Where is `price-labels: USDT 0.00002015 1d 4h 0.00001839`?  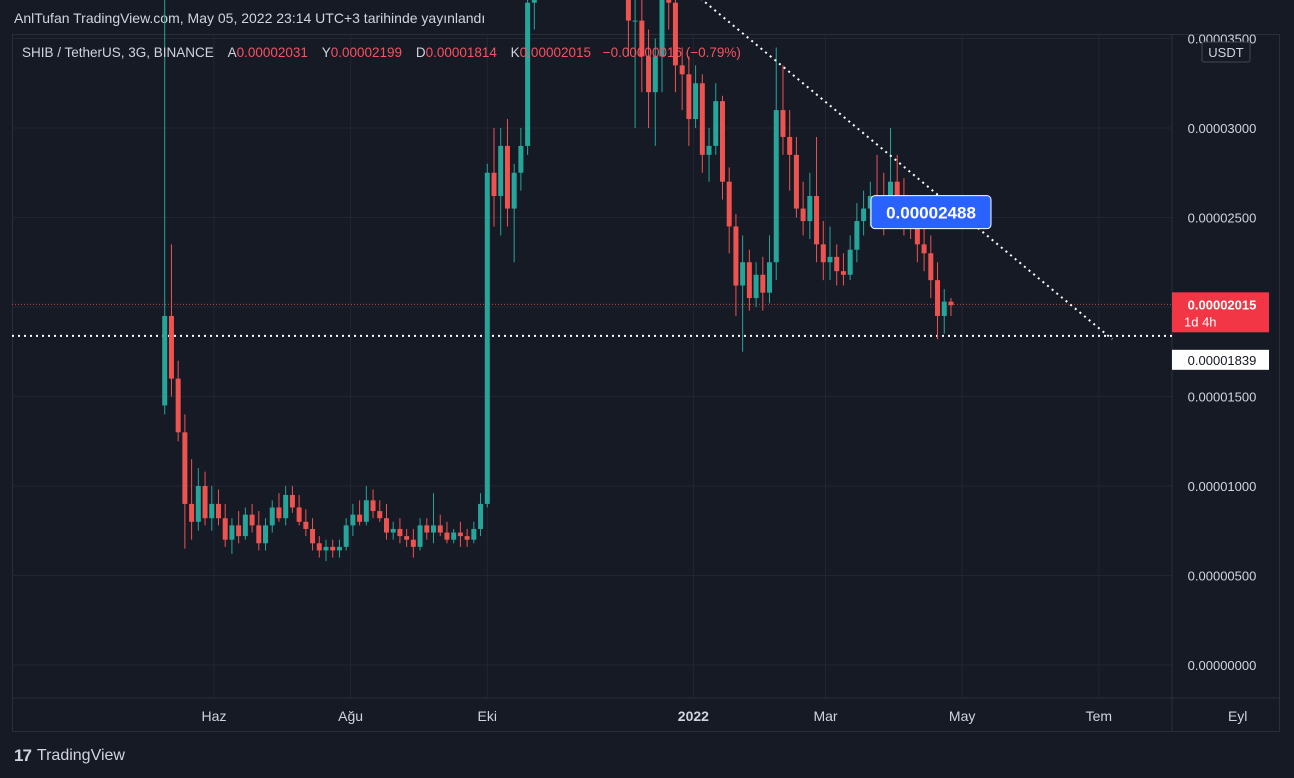
price-labels: USDT 0.00002015 1d 4h 0.00001839 is located at coordinates (1220, 205).